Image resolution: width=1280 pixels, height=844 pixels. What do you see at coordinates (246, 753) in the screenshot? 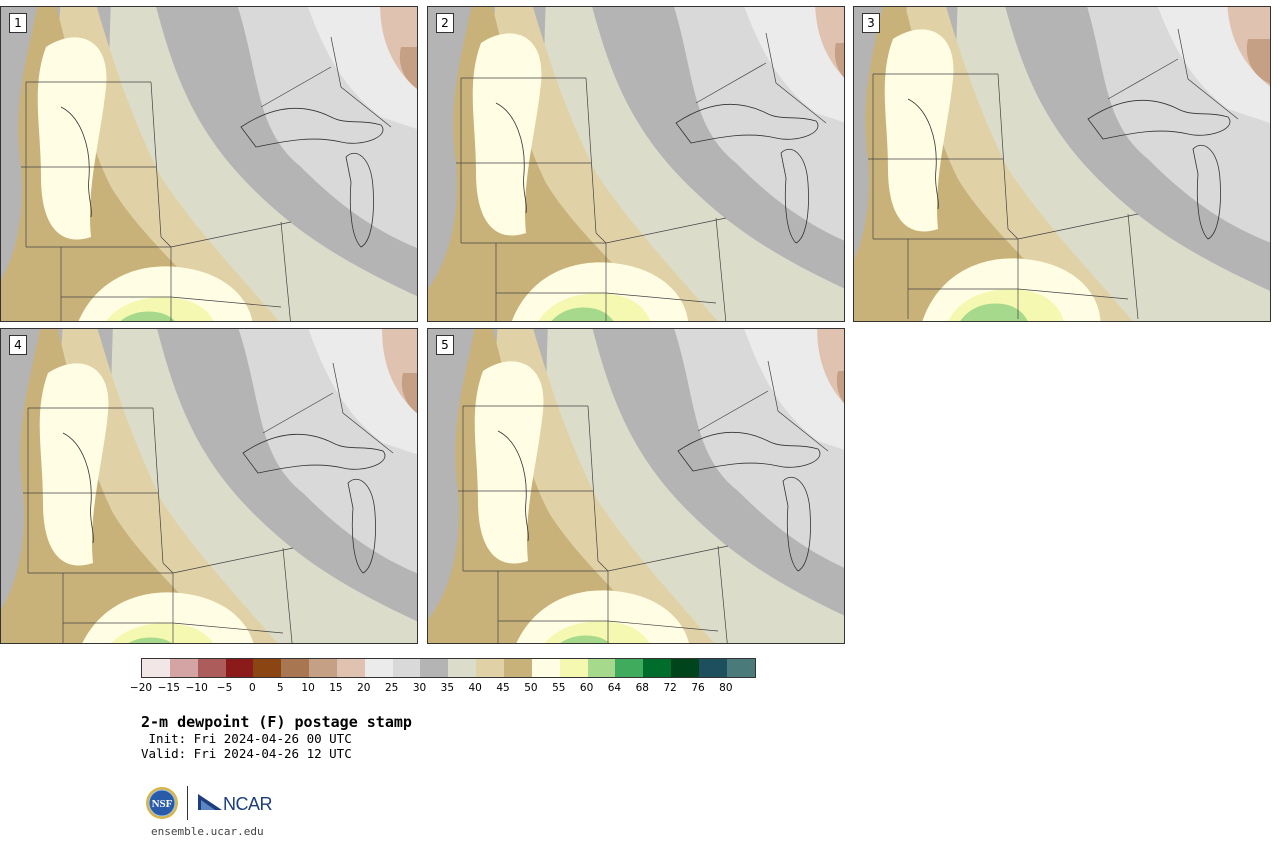
I see `valid-time: Valid: Fri 2024-04-26 12 UTC` at bounding box center [246, 753].